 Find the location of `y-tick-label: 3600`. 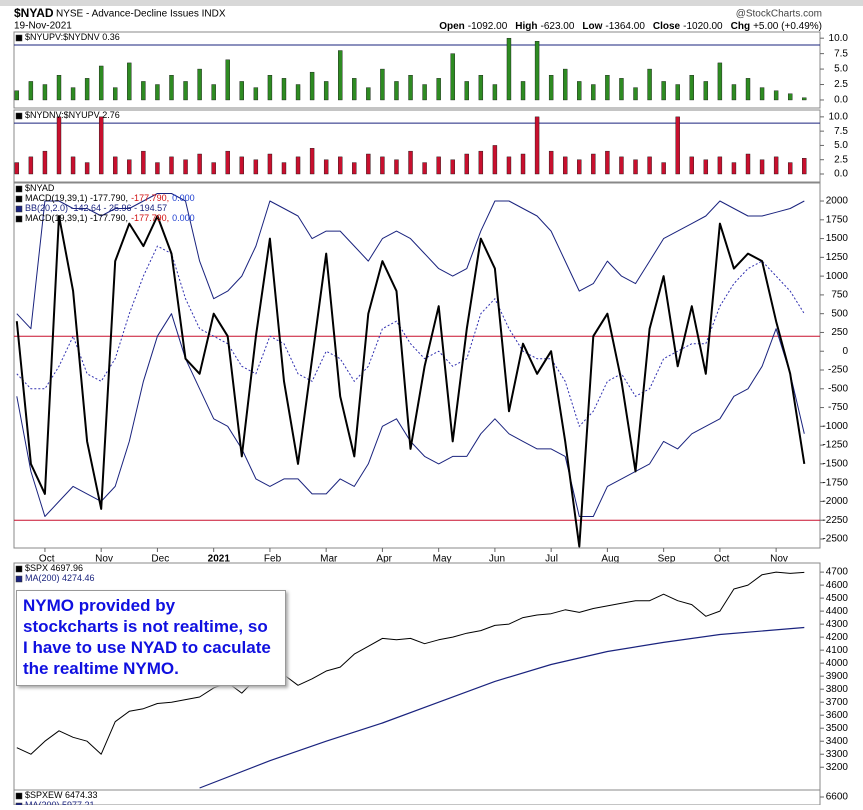

y-tick-label: 3600 is located at coordinates (837, 715).